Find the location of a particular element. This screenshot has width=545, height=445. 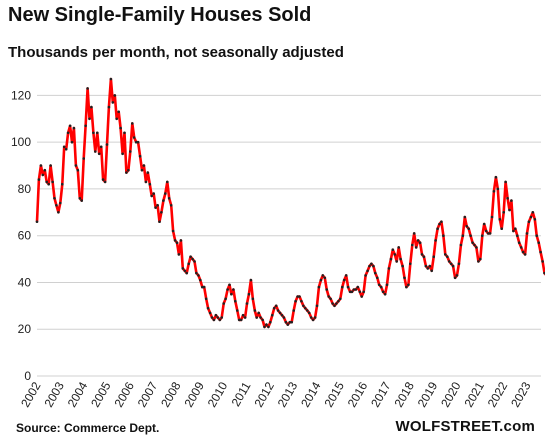

x-tick-label: 2018 is located at coordinates (404, 394).